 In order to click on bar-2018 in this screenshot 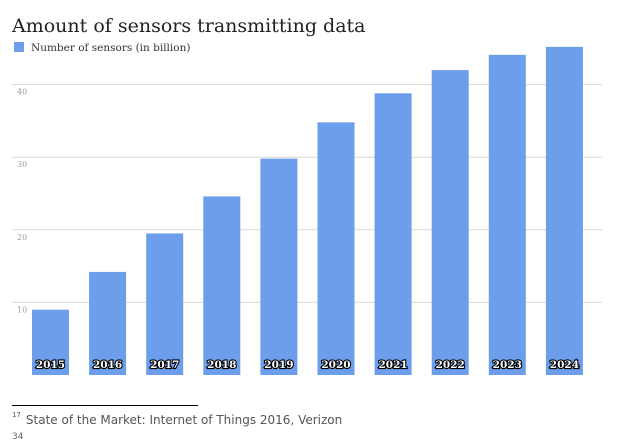, I will do `click(222, 285)`.